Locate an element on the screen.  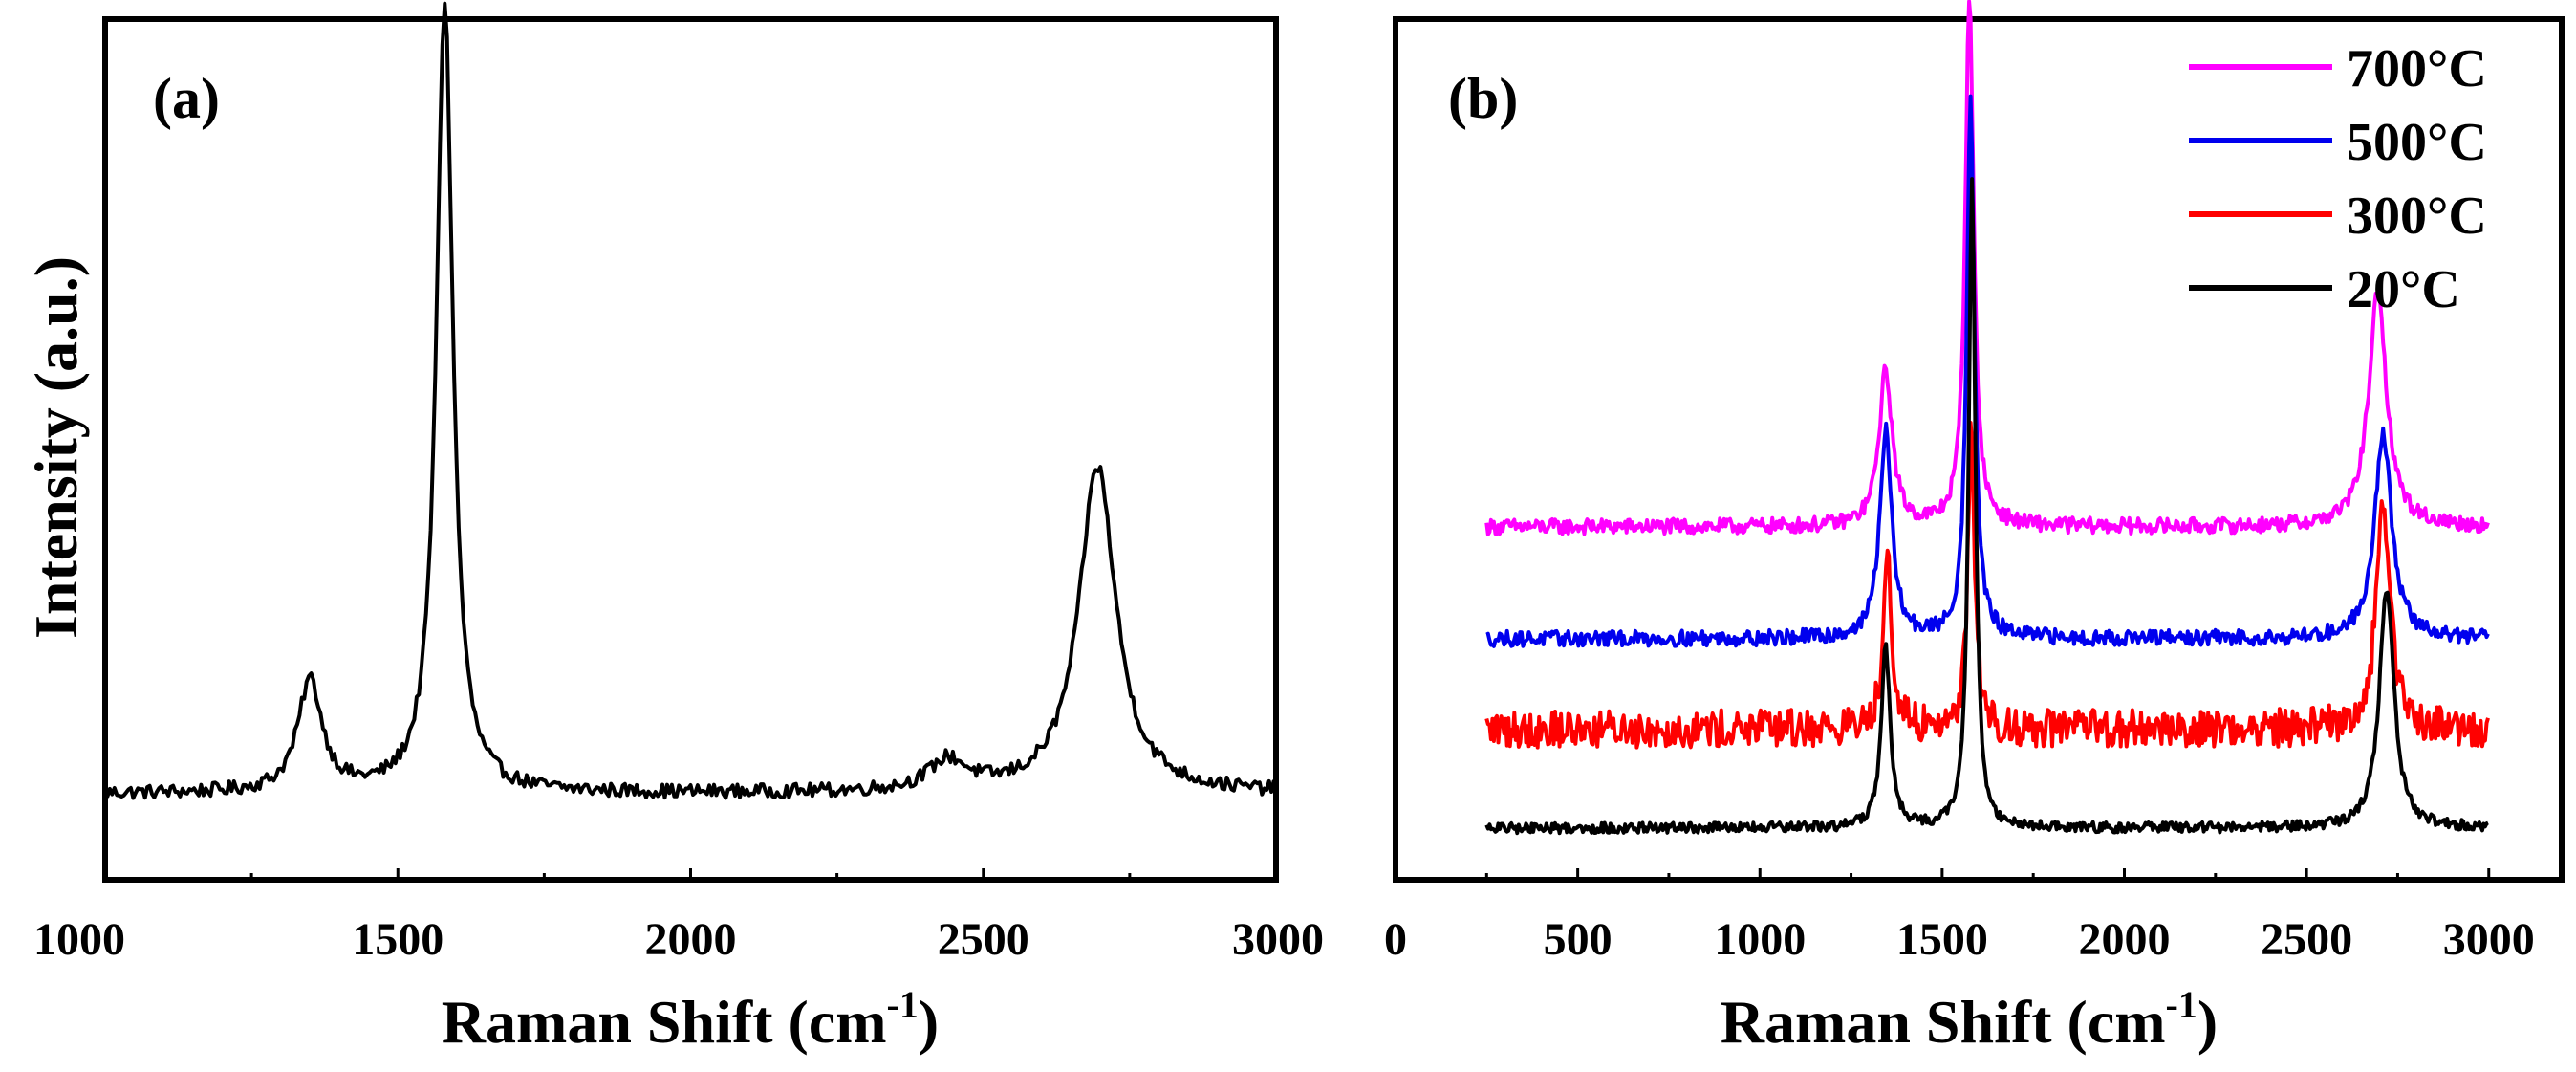
series-line-300c is located at coordinates (1987, 585).